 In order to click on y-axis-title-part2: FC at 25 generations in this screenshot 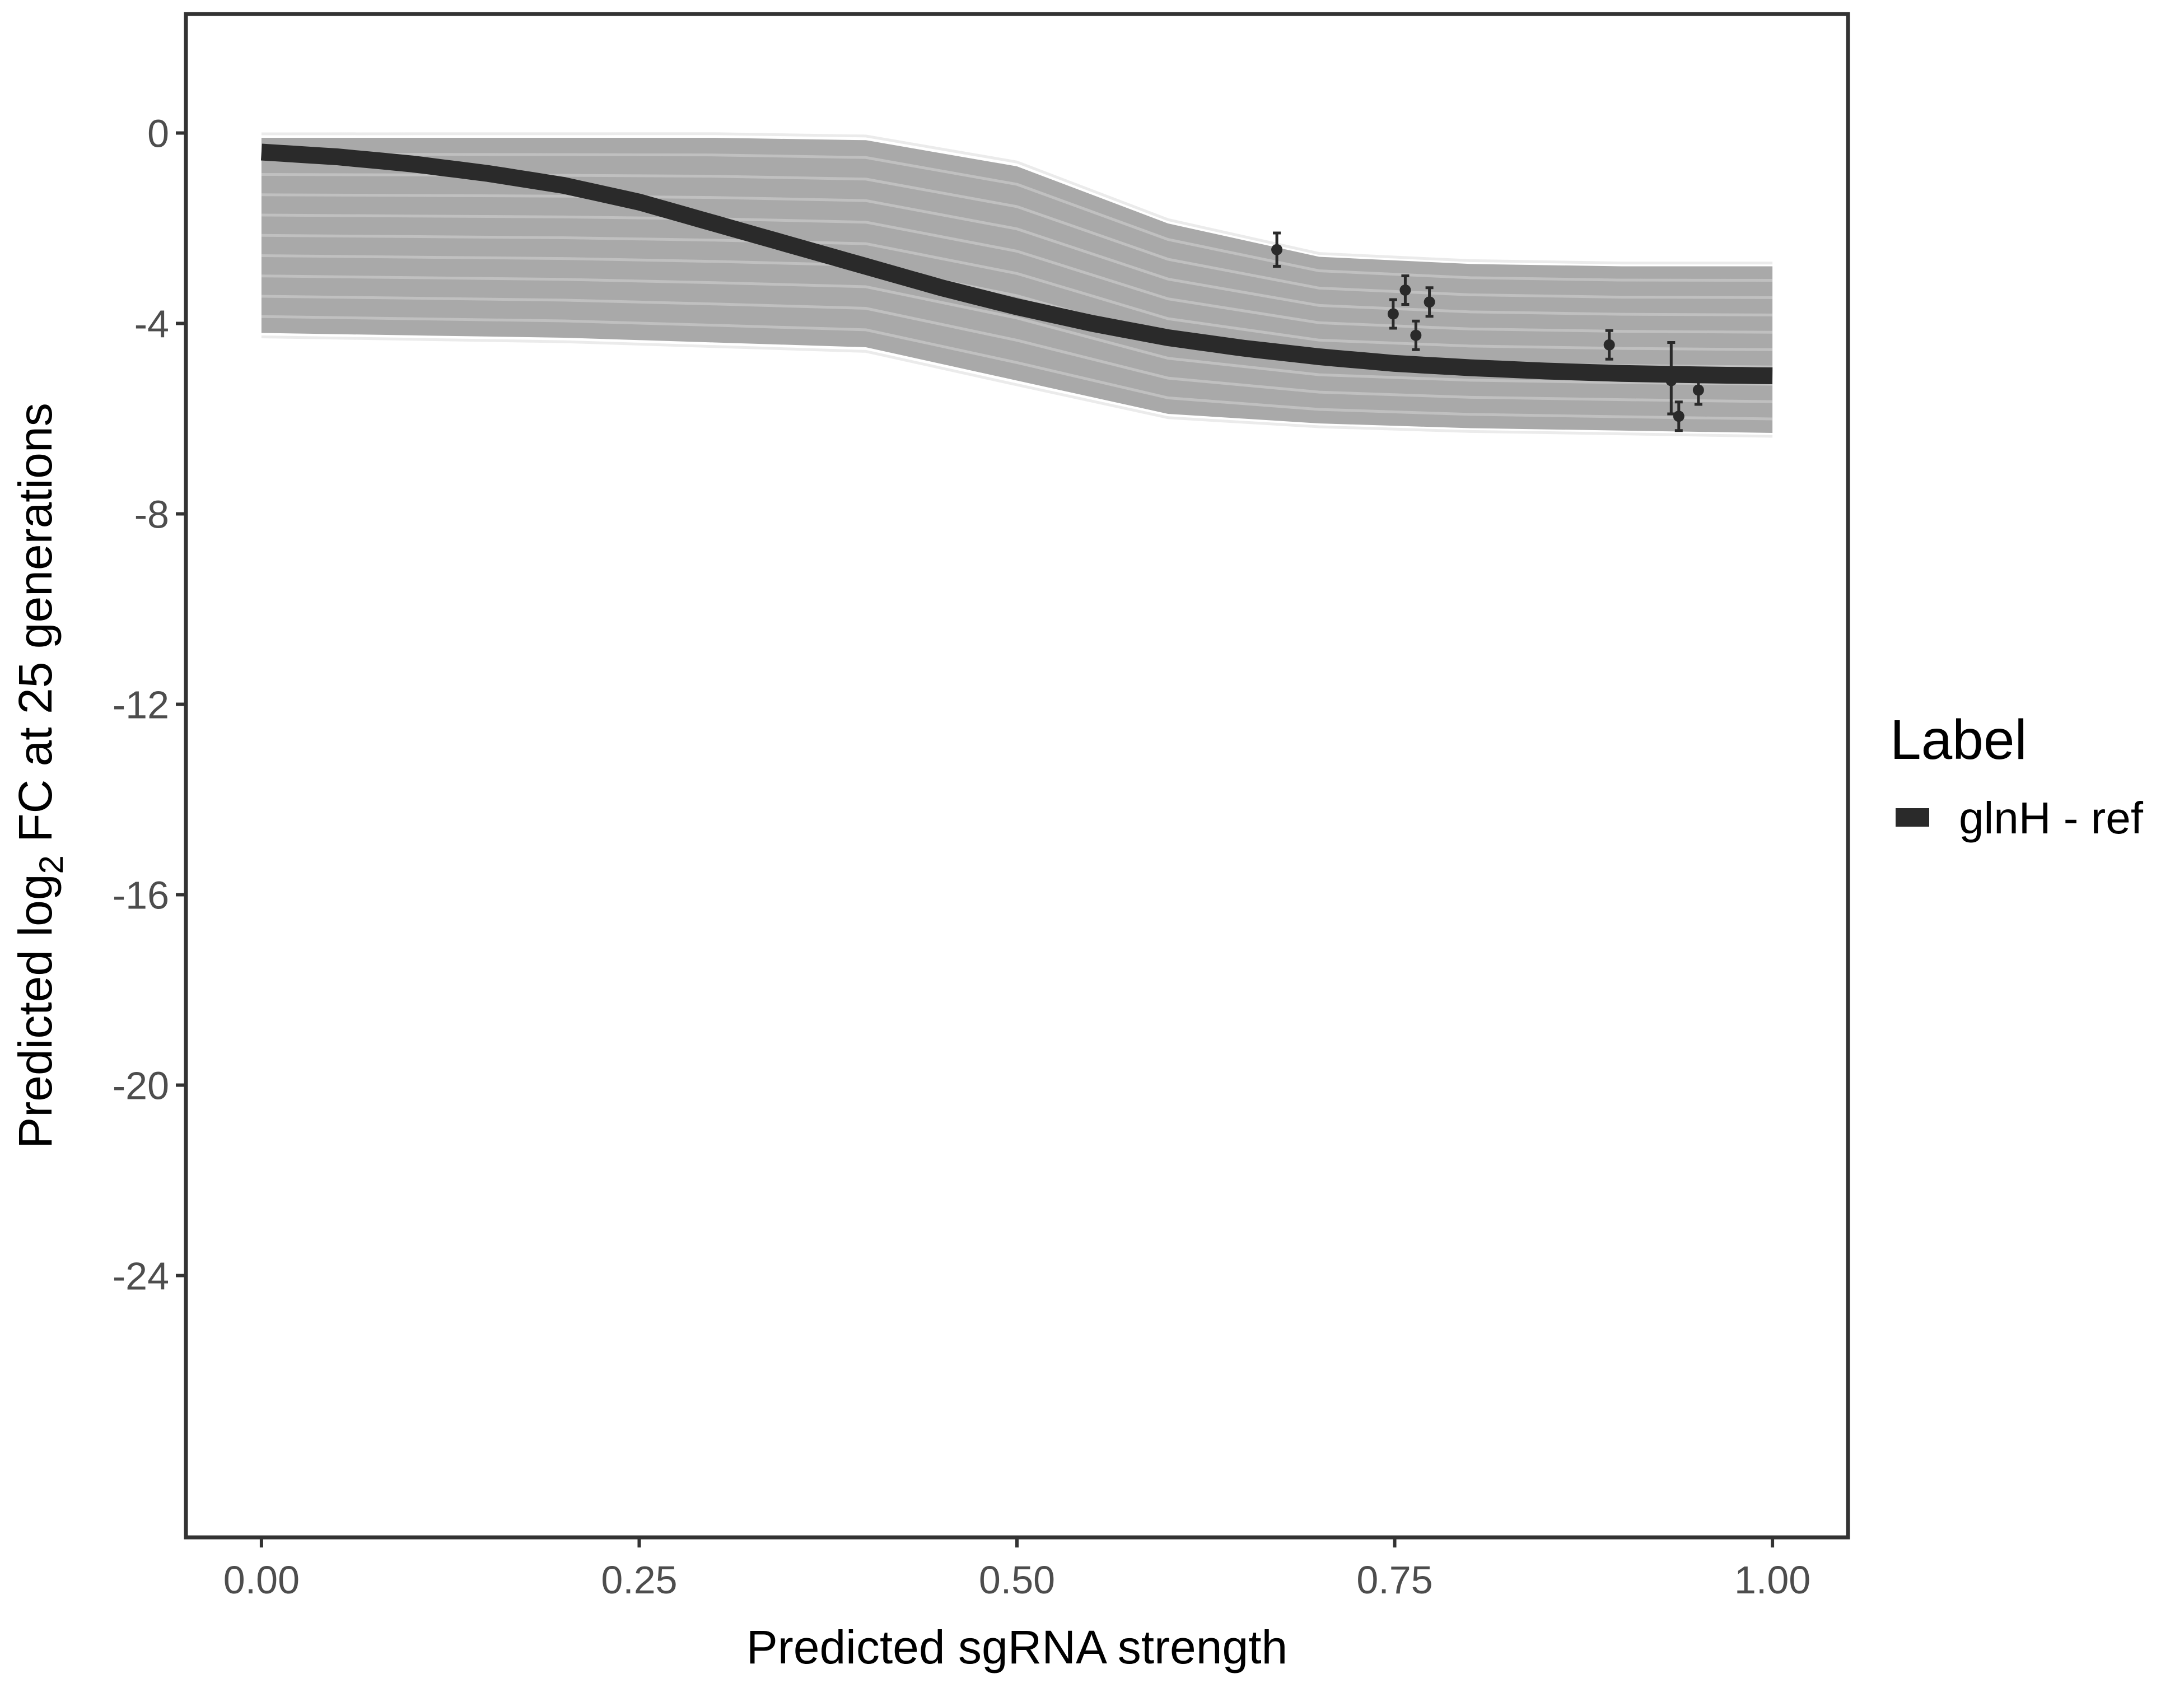, I will do `click(36, 629)`.